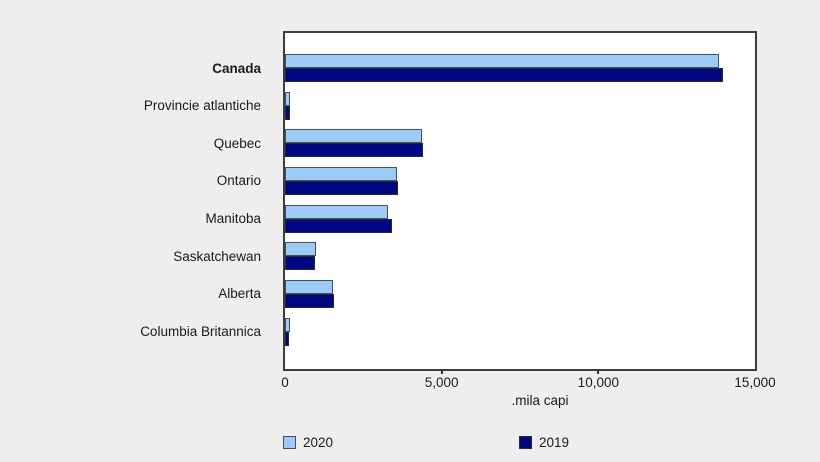  I want to click on bar-2019-manitoba, so click(338, 225).